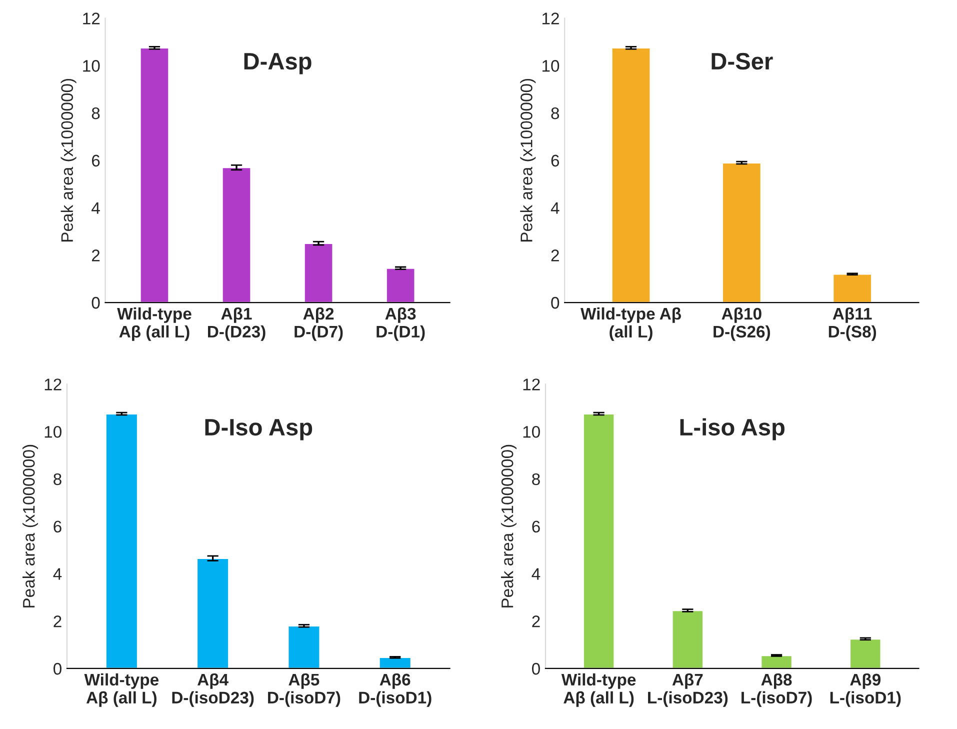  I want to click on x-tick-label: Aβ9 L-(isoD1), so click(865, 690).